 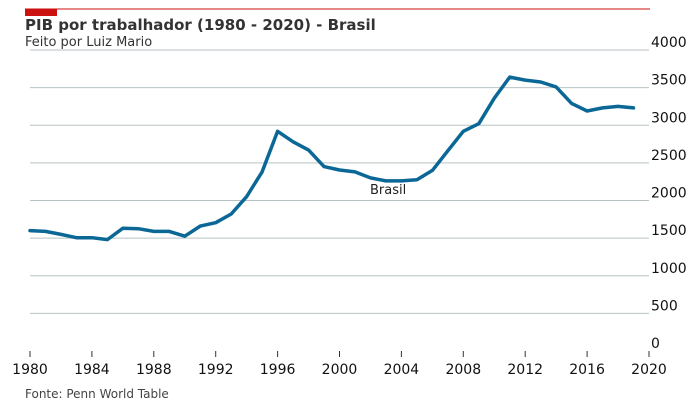 What do you see at coordinates (97, 394) in the screenshot?
I see `source-note: Fonte: Penn World Table` at bounding box center [97, 394].